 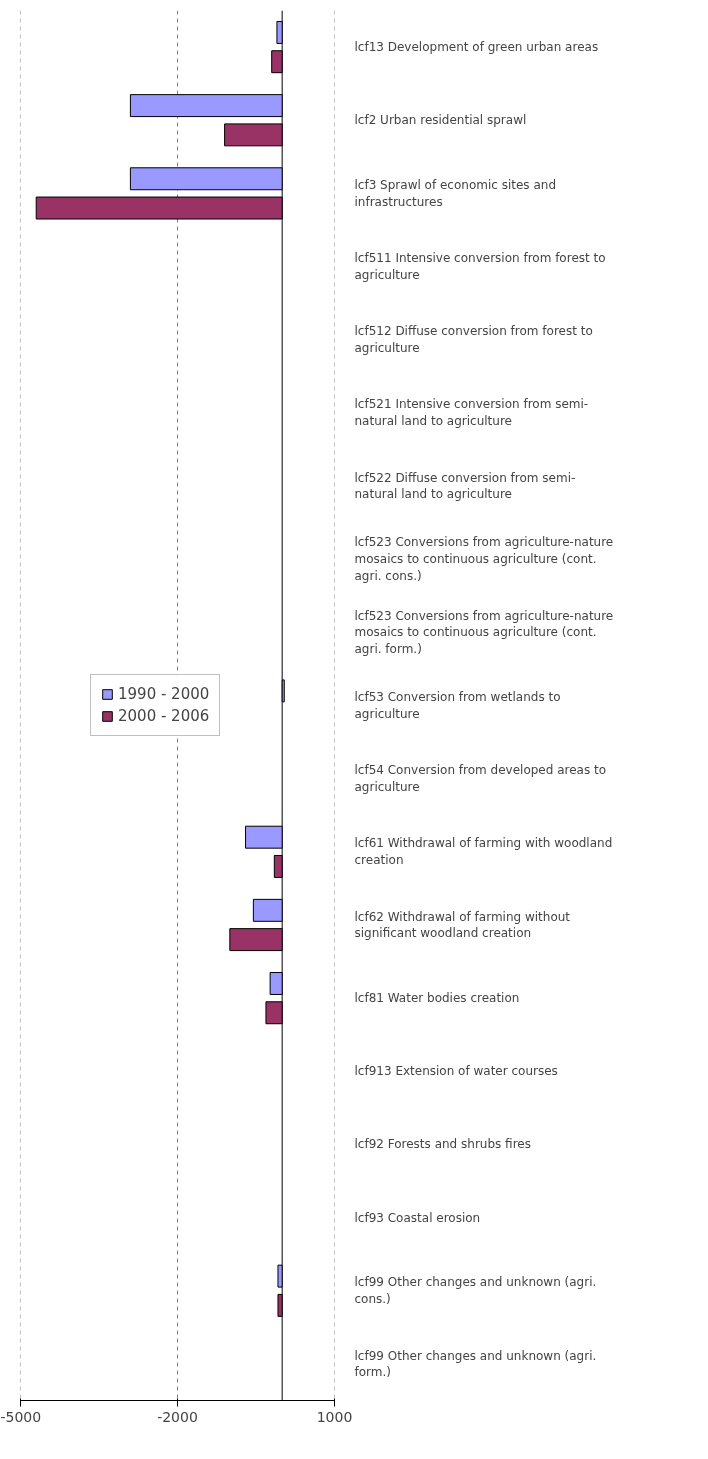 What do you see at coordinates (457, 705) in the screenshot?
I see `y-tick-label: lcf53 Conversion from wetlands to agriculture` at bounding box center [457, 705].